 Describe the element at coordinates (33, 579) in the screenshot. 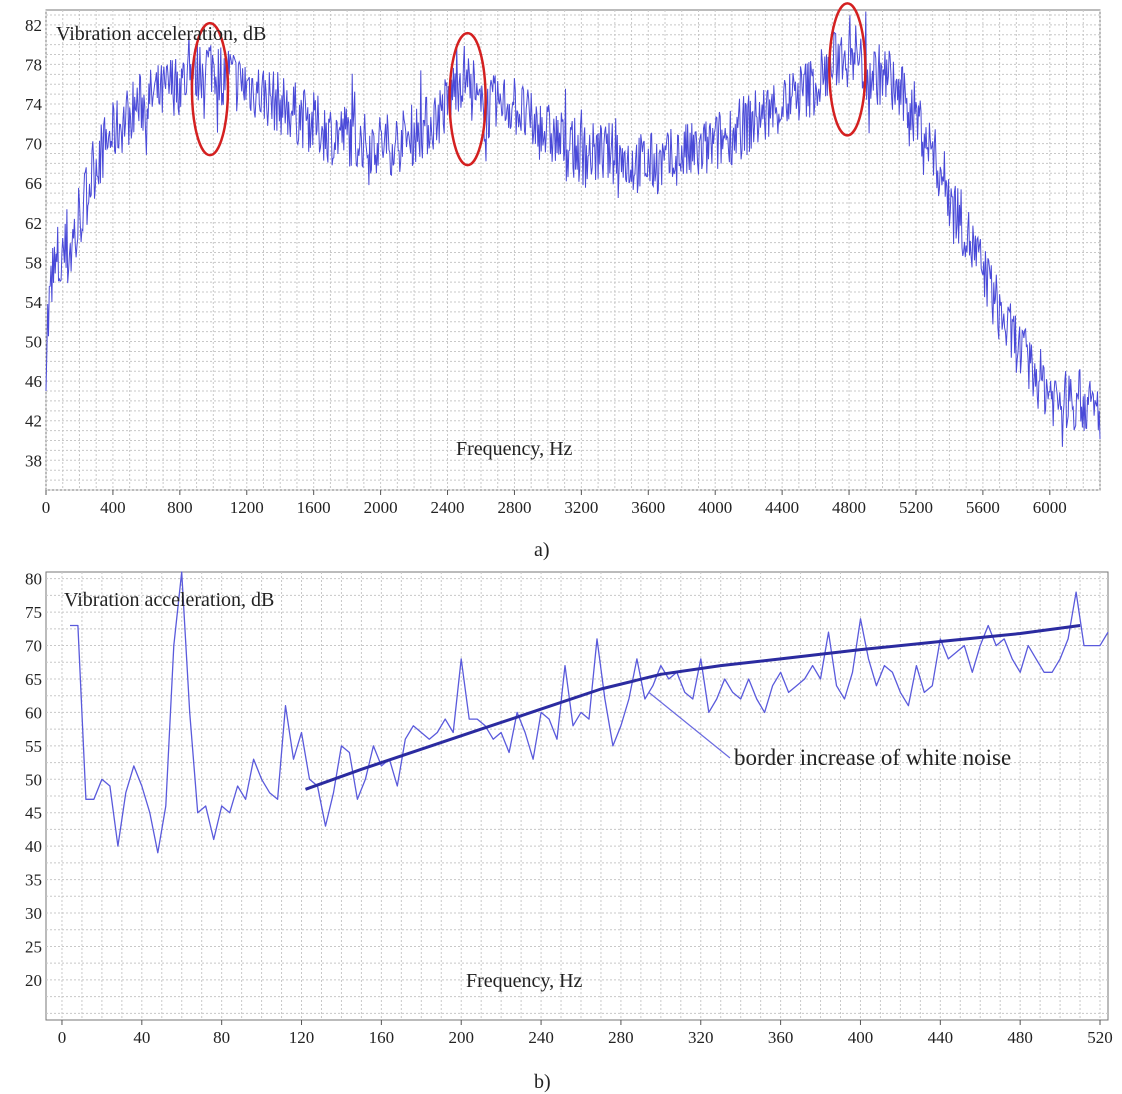

I see `y-tick-label: 80` at that location.